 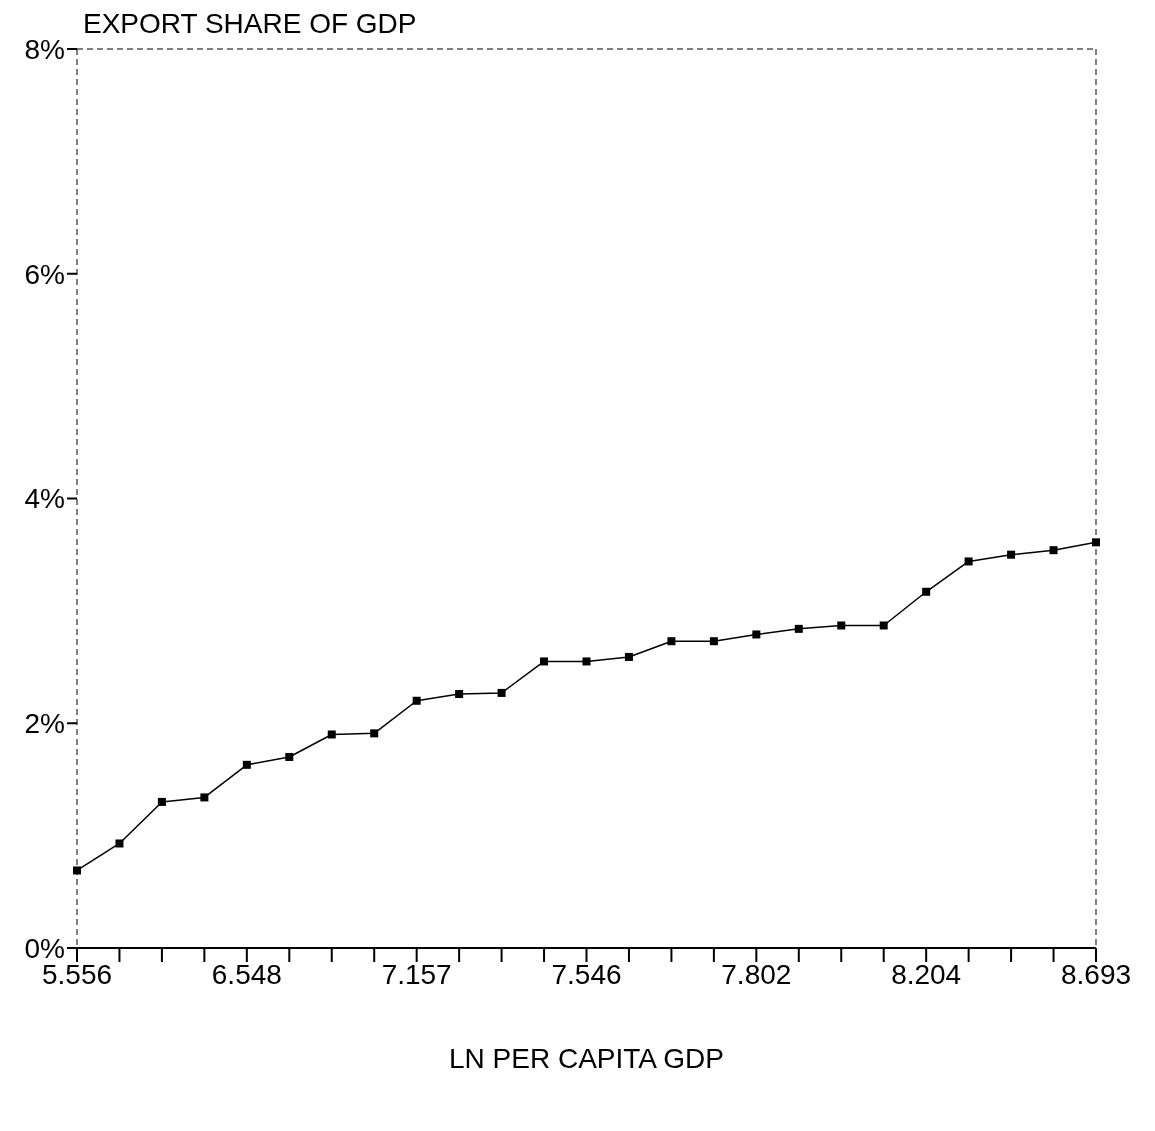 What do you see at coordinates (1096, 974) in the screenshot?
I see `x-tick-label: 8.693` at bounding box center [1096, 974].